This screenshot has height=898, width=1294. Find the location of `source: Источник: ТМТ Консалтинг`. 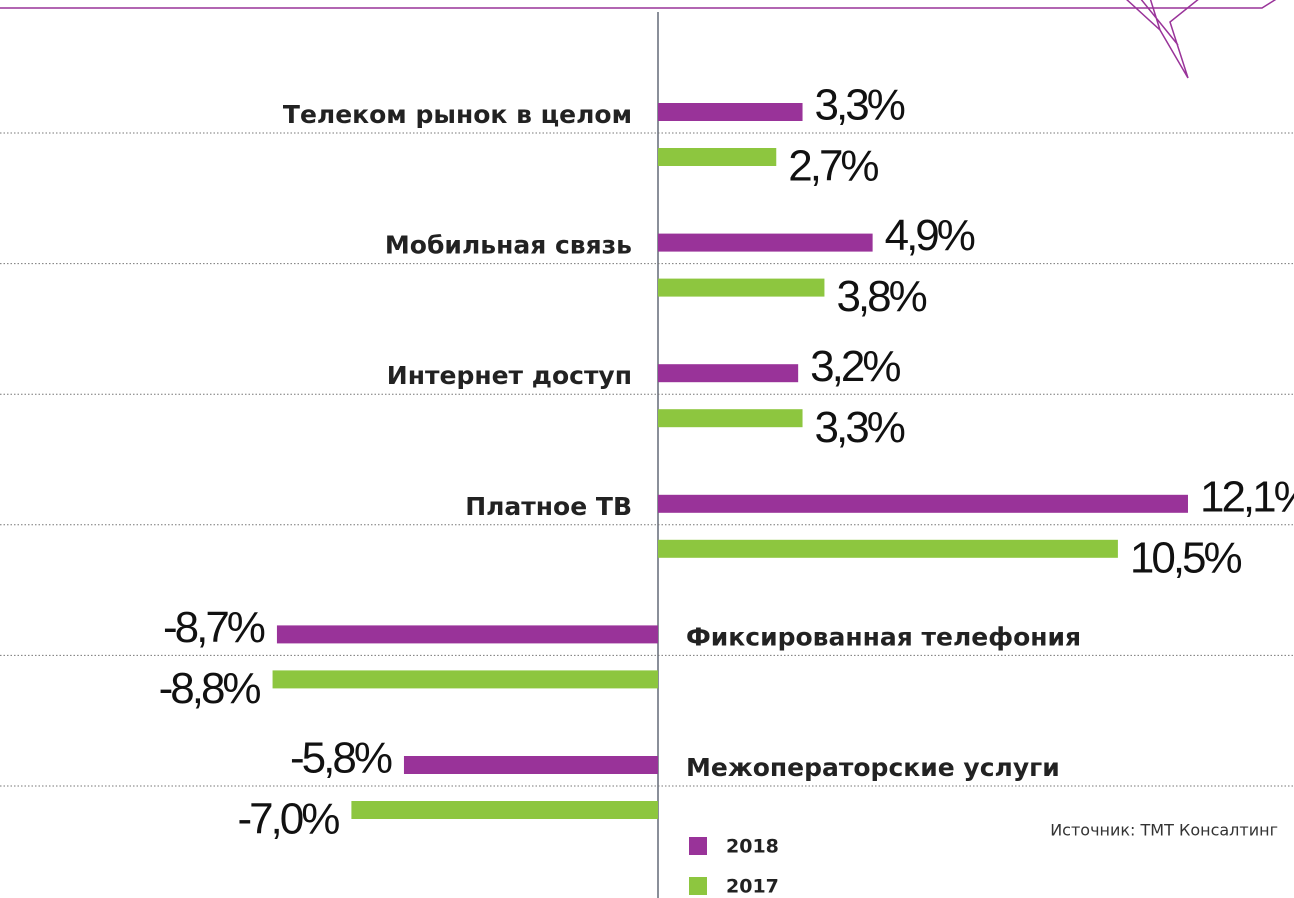

source: Источник: ТМТ Консалтинг is located at coordinates (1164, 830).